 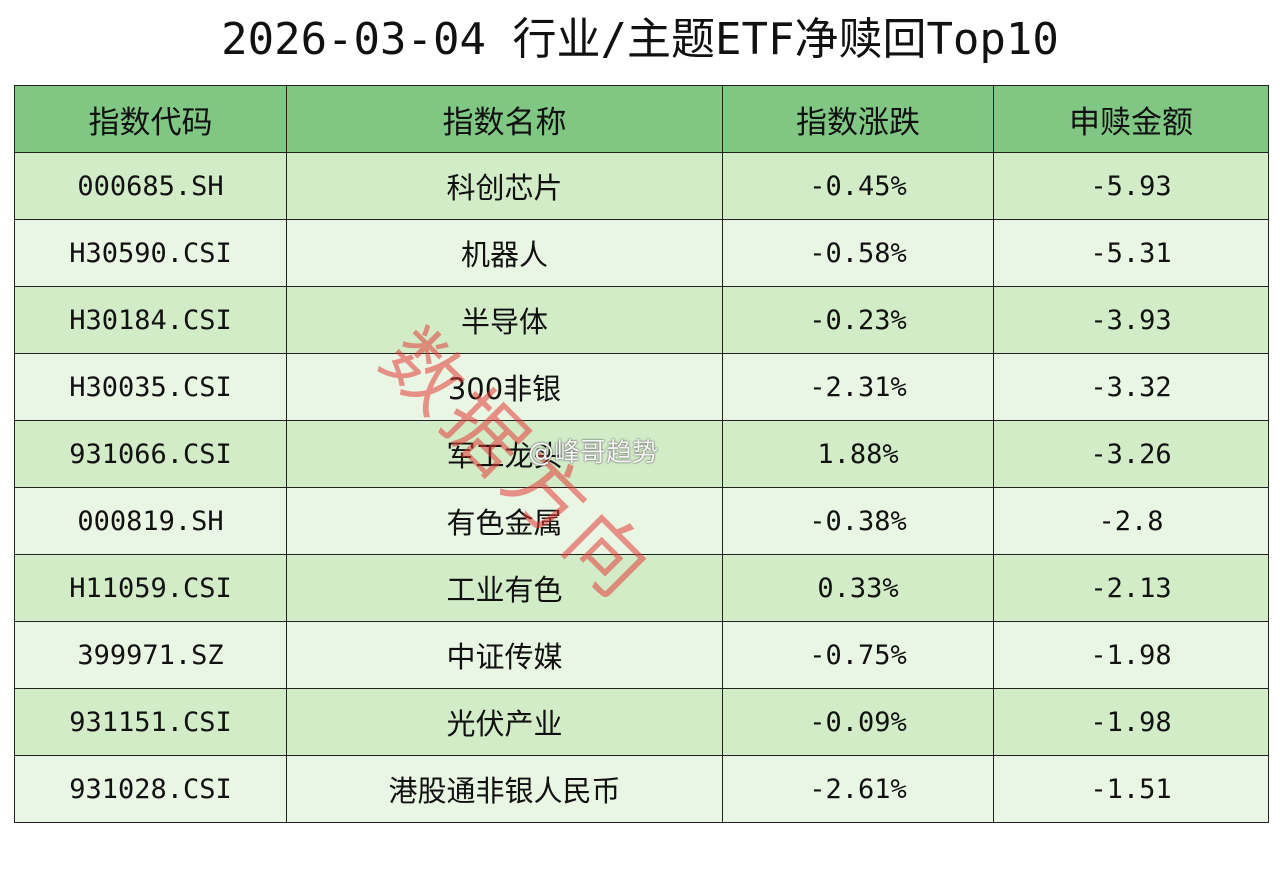 I want to click on cell-change: -0.23%, so click(x=858, y=320).